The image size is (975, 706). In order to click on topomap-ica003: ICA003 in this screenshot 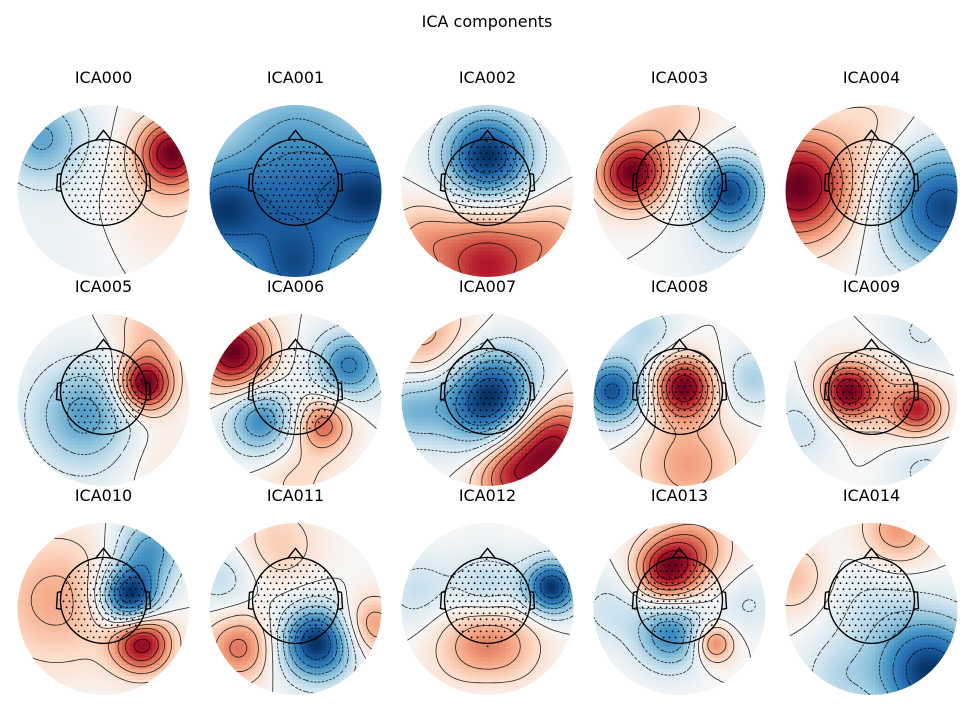, I will do `click(679, 172)`.